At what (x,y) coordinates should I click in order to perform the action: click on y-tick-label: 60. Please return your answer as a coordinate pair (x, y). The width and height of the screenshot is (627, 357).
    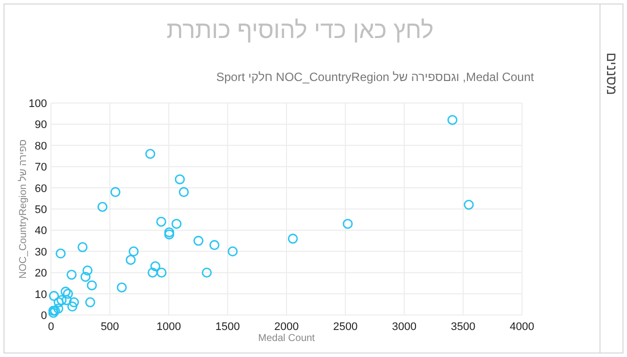
    Looking at the image, I should click on (40, 188).